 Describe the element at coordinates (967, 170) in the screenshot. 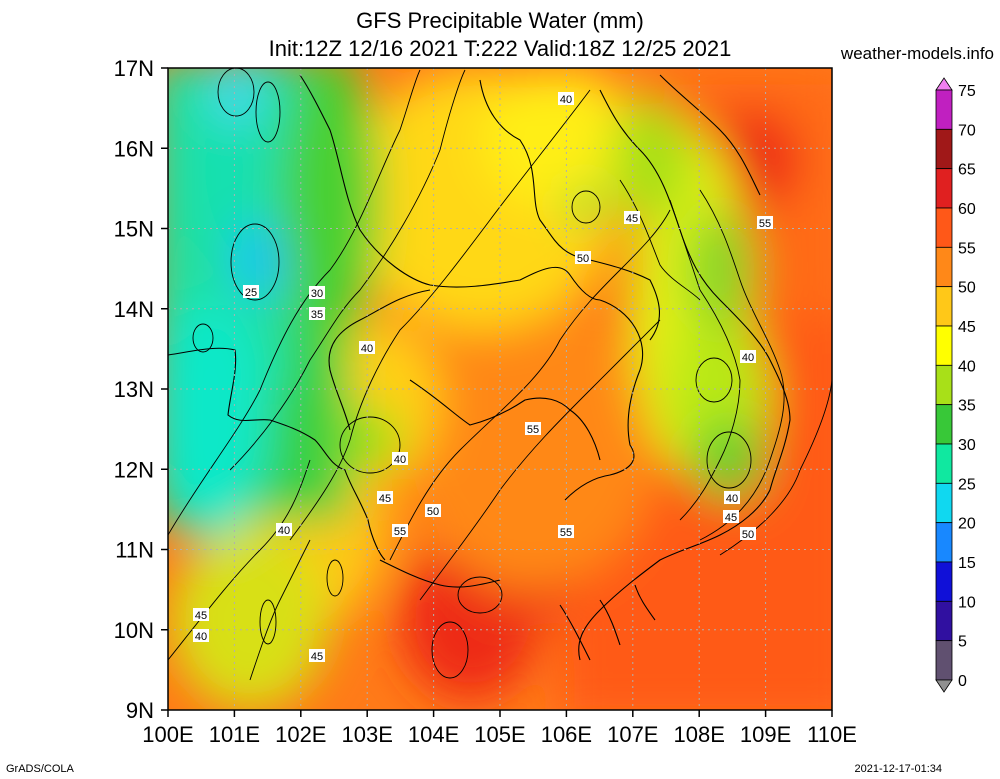

I see `colorbar-label: 65` at that location.